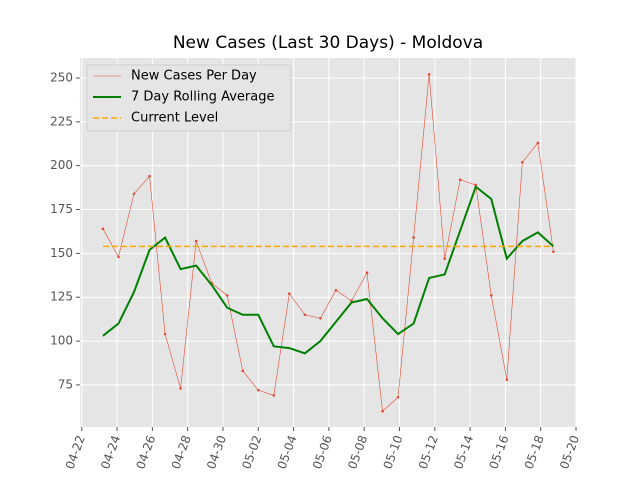 The width and height of the screenshot is (640, 480). What do you see at coordinates (393, 452) in the screenshot?
I see `x-tick-label: 05-10` at bounding box center [393, 452].